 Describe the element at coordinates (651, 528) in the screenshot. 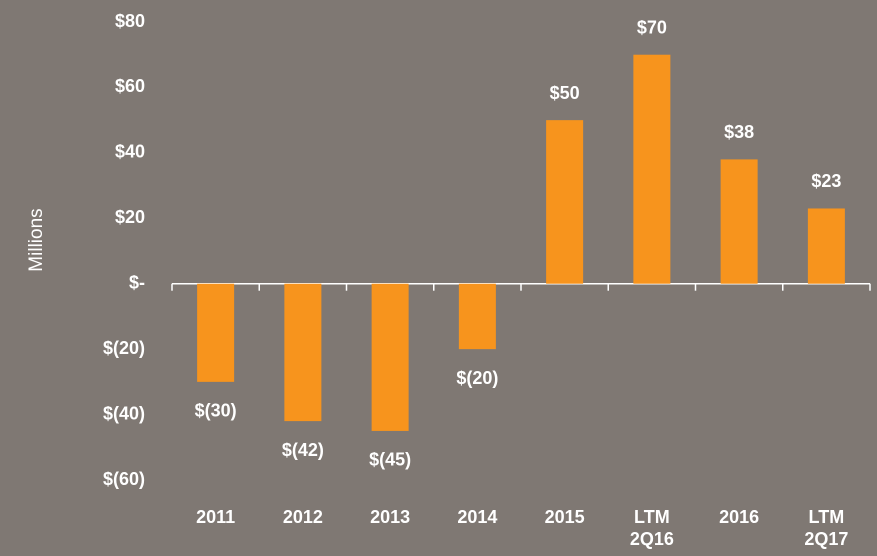

I see `x-tick-label: LTM 2Q16` at that location.